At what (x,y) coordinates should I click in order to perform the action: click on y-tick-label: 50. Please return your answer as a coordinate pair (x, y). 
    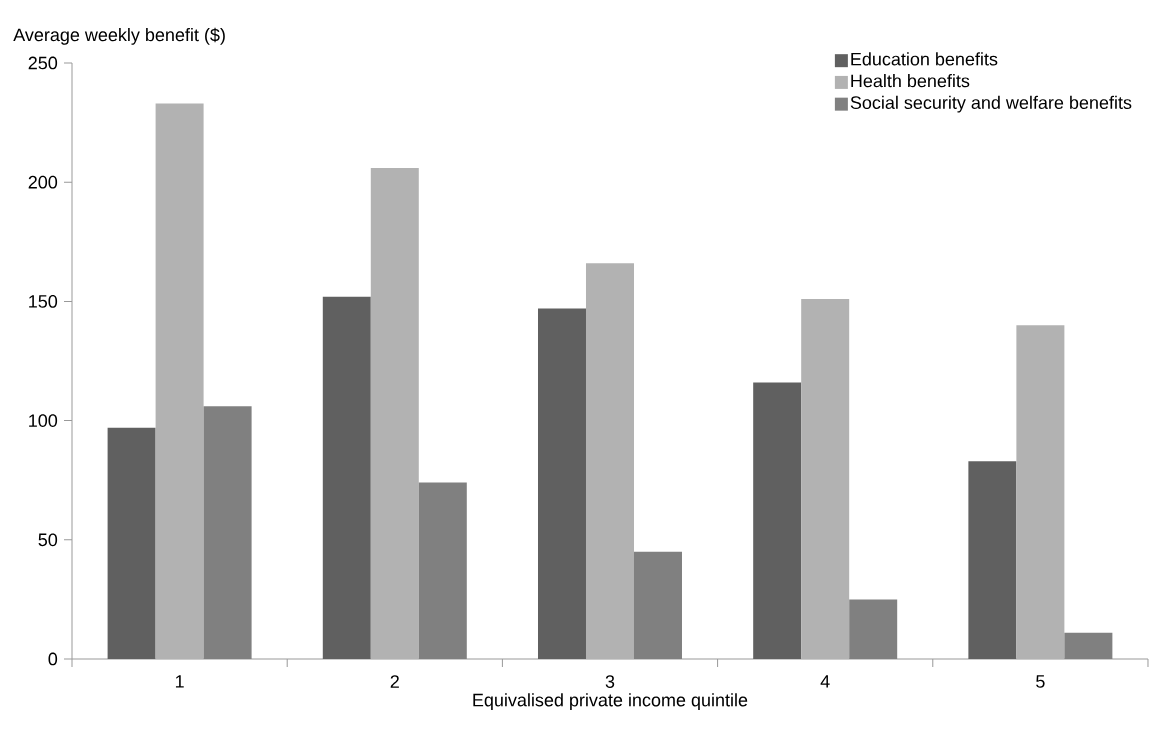
    Looking at the image, I should click on (48, 540).